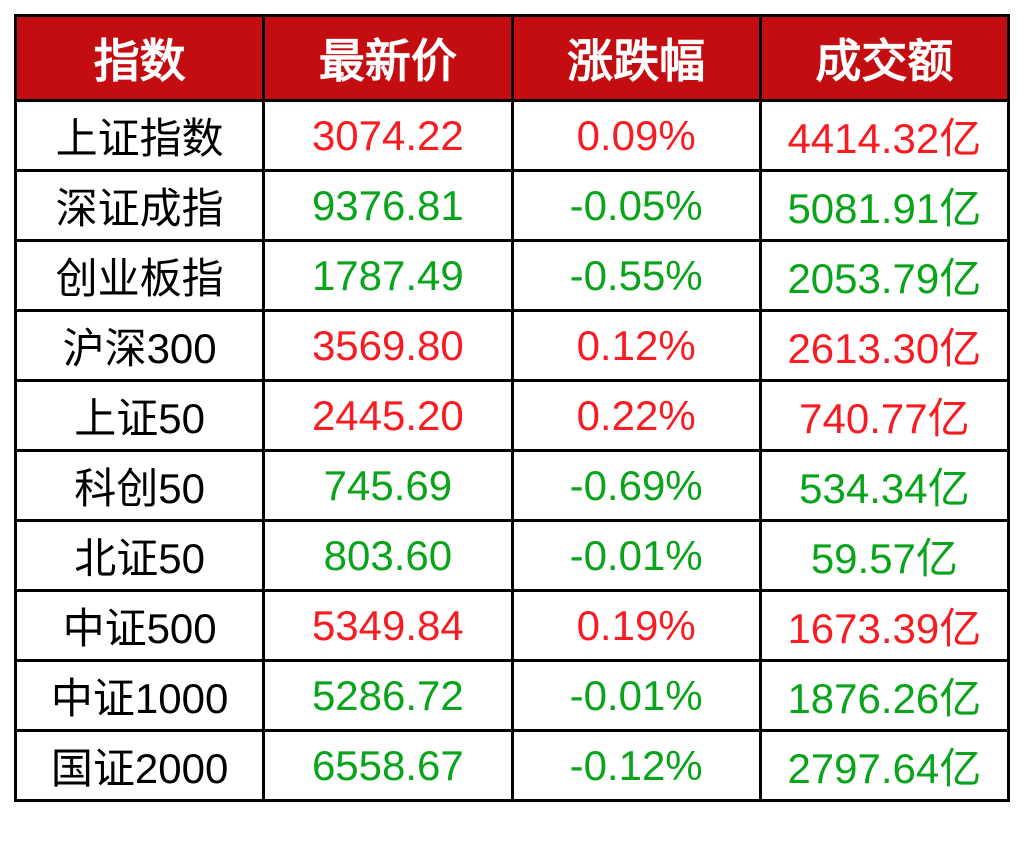 The height and width of the screenshot is (852, 1024). Describe the element at coordinates (388, 765) in the screenshot. I see `latest-price: 6558.67` at that location.